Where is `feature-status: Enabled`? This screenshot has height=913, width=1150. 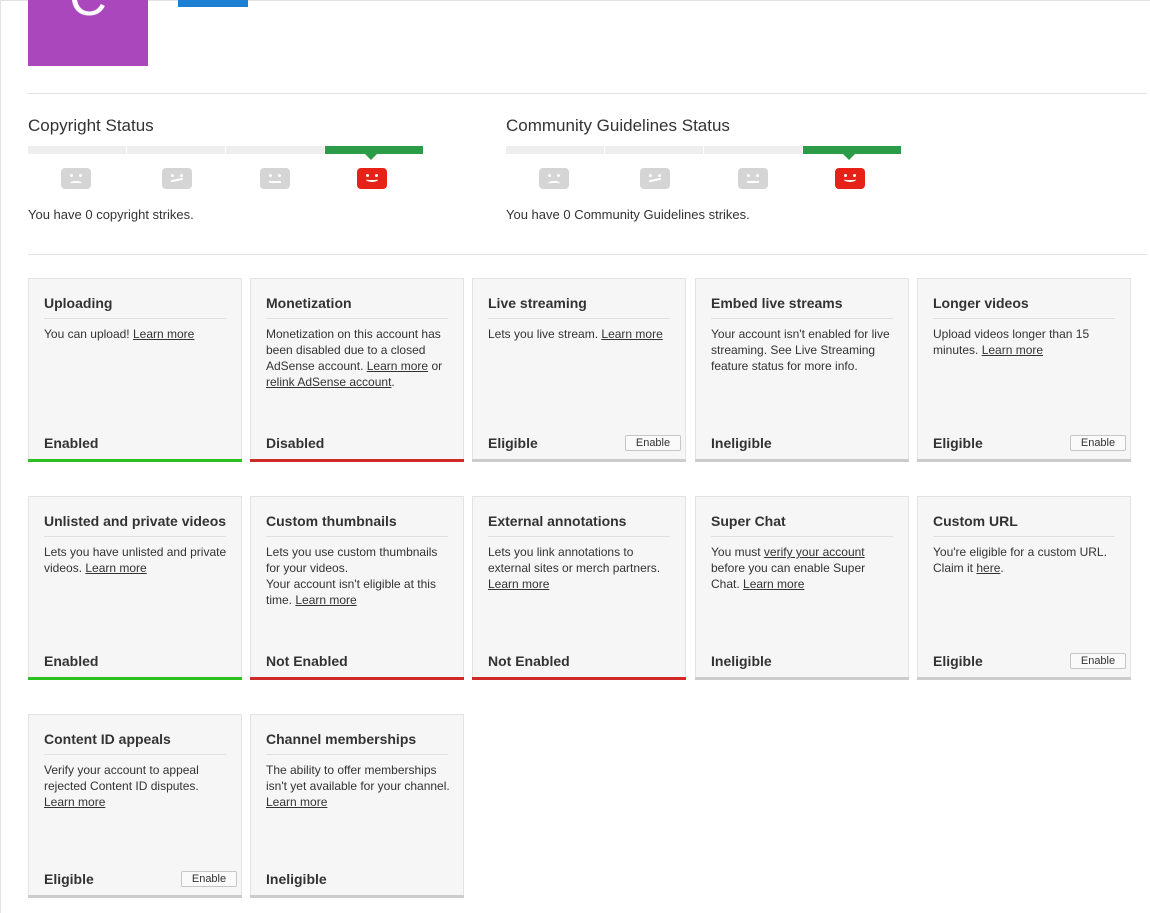 feature-status: Enabled is located at coordinates (71, 443).